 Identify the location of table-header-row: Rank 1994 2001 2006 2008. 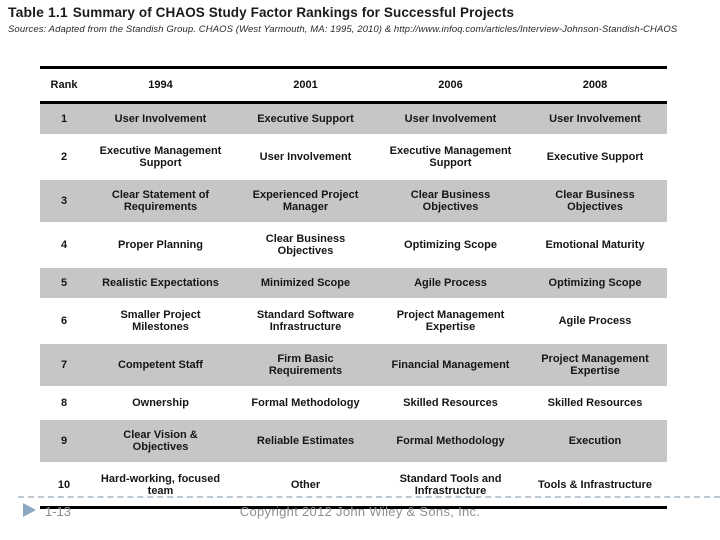
(353, 85).